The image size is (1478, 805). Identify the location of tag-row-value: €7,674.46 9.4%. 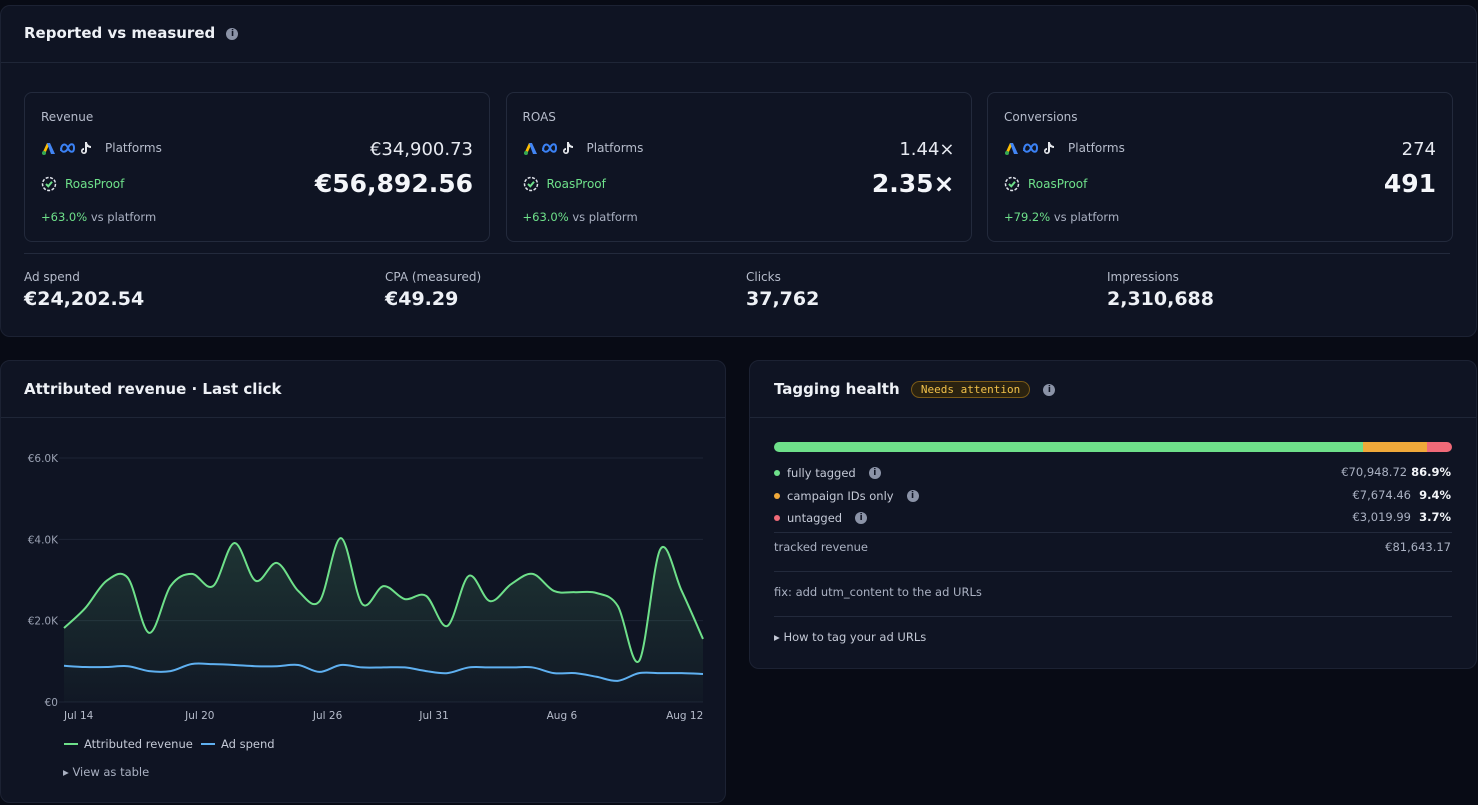
(1401, 495).